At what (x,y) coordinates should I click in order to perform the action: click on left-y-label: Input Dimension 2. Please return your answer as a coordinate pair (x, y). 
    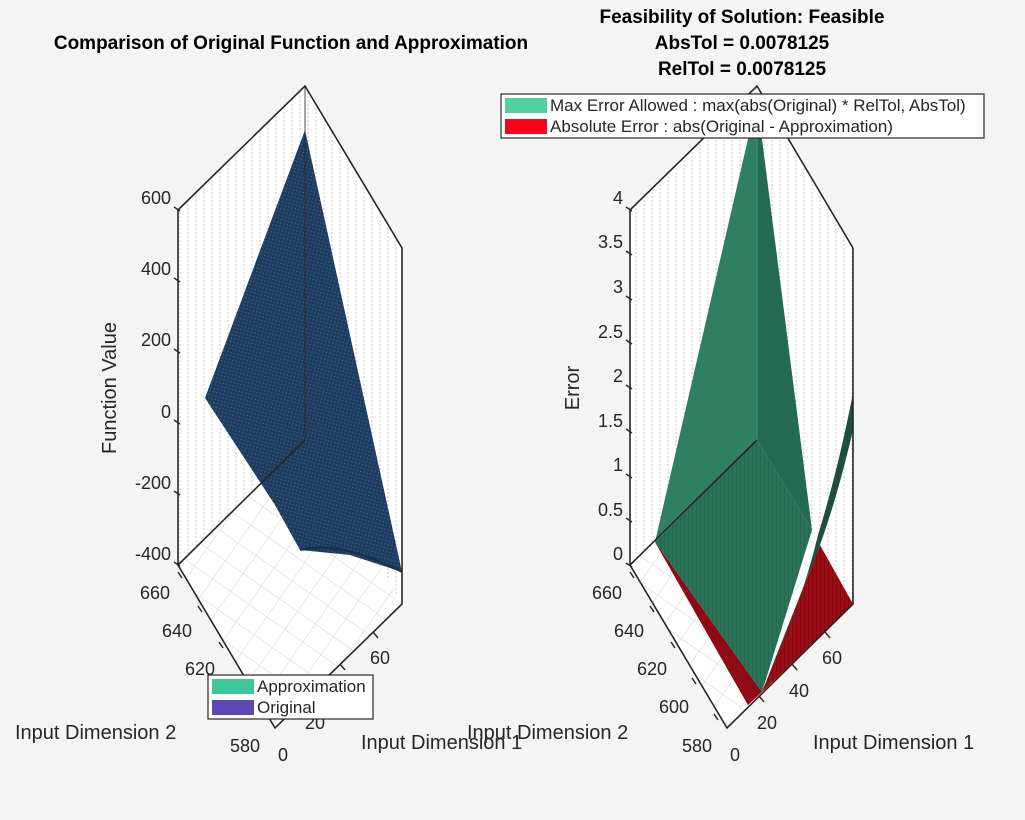
    Looking at the image, I should click on (95, 733).